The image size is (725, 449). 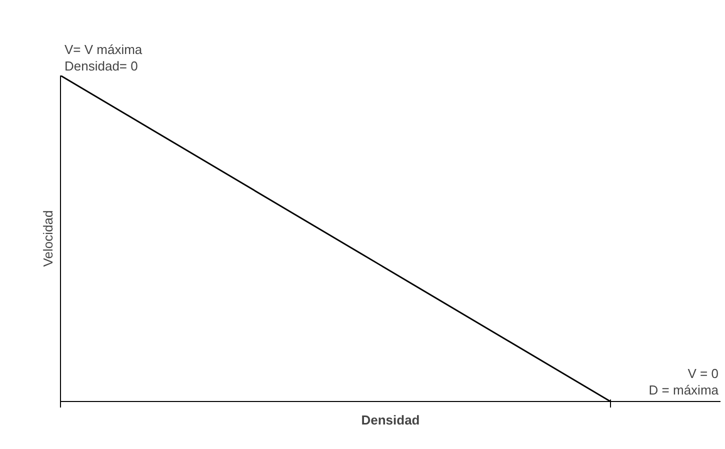 I want to click on y-axis-title: Velocidad, so click(x=48, y=238).